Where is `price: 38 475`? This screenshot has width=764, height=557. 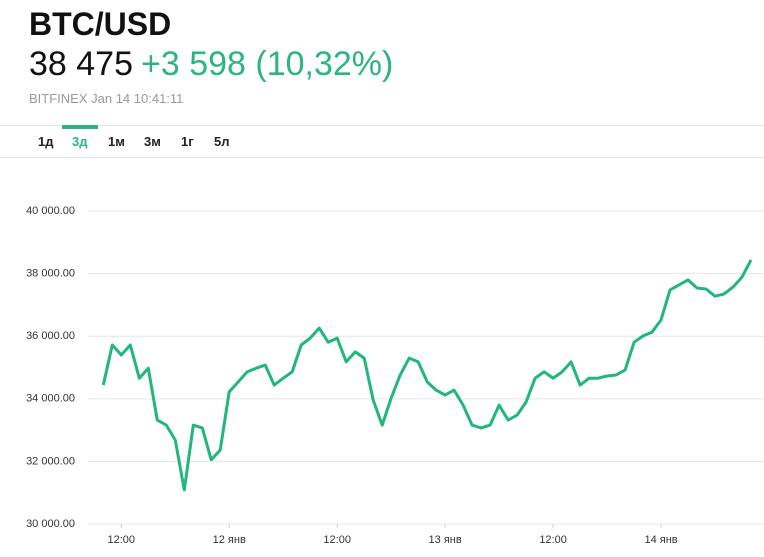 price: 38 475 is located at coordinates (81, 64).